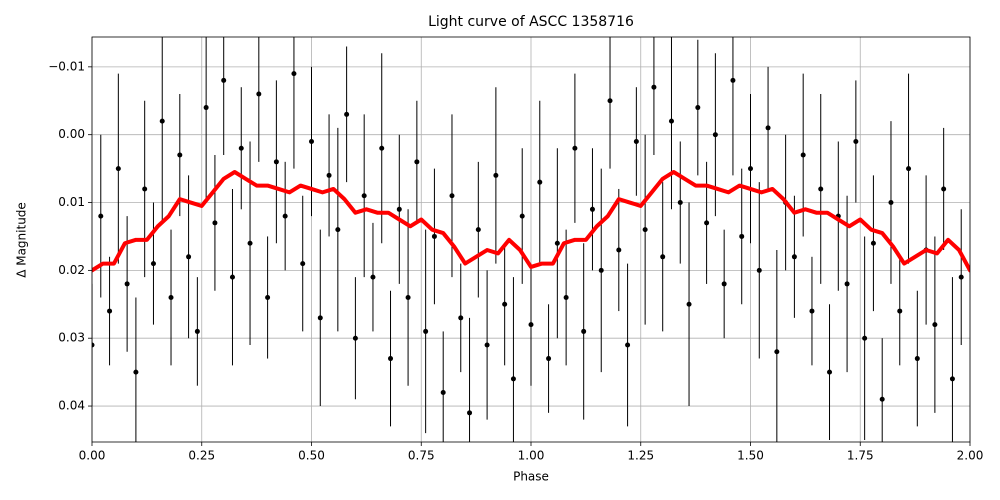  I want to click on y-tick-label: 0.03, so click(71, 338).